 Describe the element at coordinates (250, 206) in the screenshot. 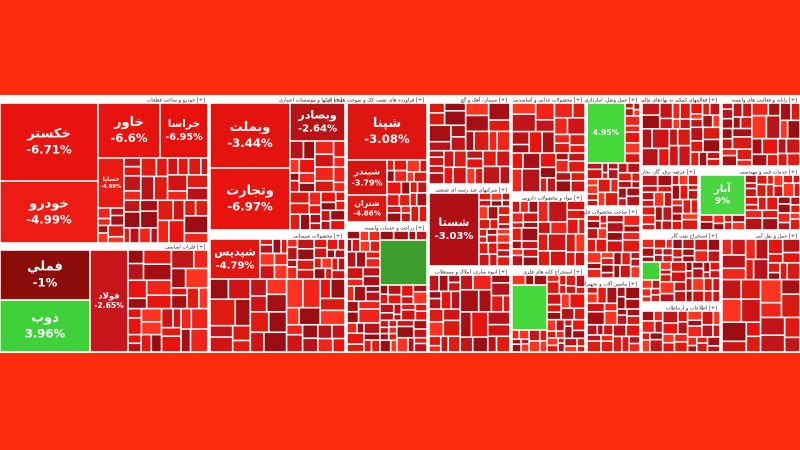

I see `stock-change: -6.97%` at that location.